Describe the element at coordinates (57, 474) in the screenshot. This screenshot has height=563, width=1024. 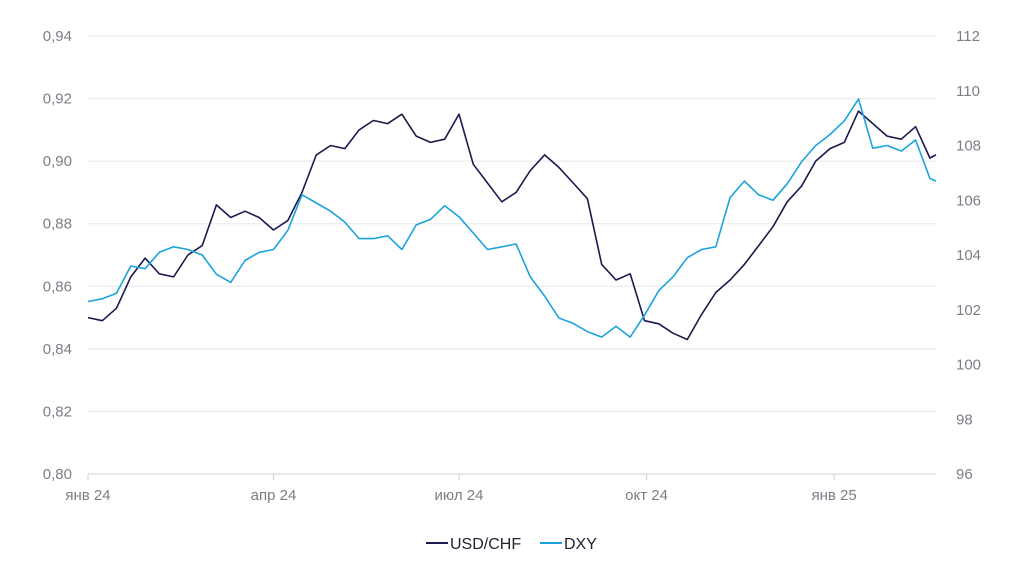
I see `y-left-tick-label: 0,80` at that location.